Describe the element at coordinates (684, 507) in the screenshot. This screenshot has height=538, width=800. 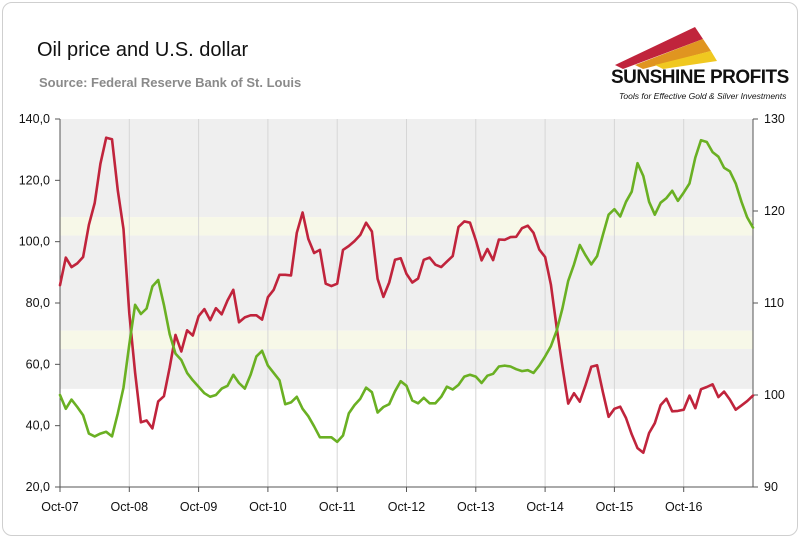
I see `x-tick-label: Oct-16` at that location.